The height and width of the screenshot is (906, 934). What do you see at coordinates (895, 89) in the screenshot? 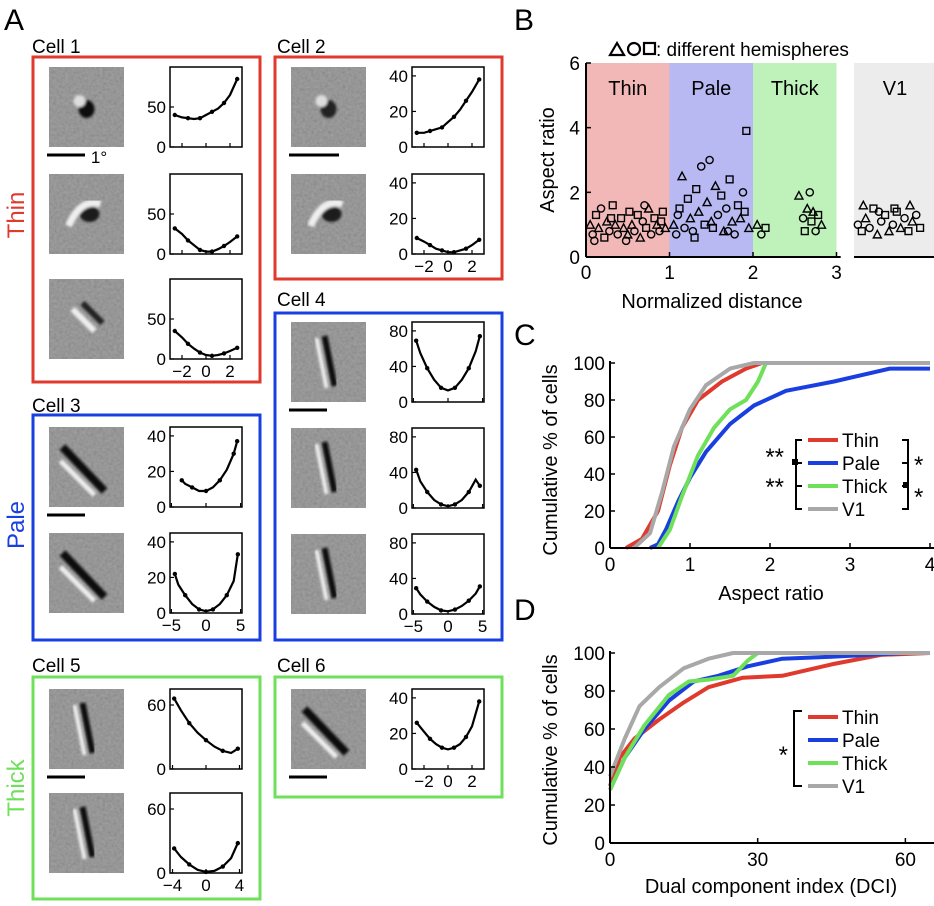
I see `region-label-v1: V1` at bounding box center [895, 89].